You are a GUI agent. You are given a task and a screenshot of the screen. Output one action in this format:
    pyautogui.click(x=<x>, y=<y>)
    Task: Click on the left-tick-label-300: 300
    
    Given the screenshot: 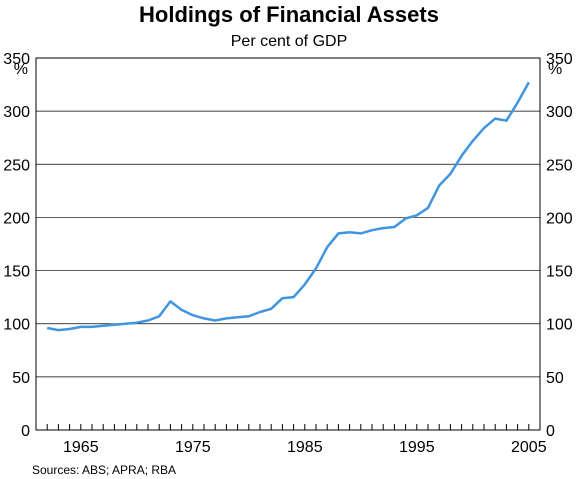 What is the action you would take?
    pyautogui.click(x=16, y=112)
    